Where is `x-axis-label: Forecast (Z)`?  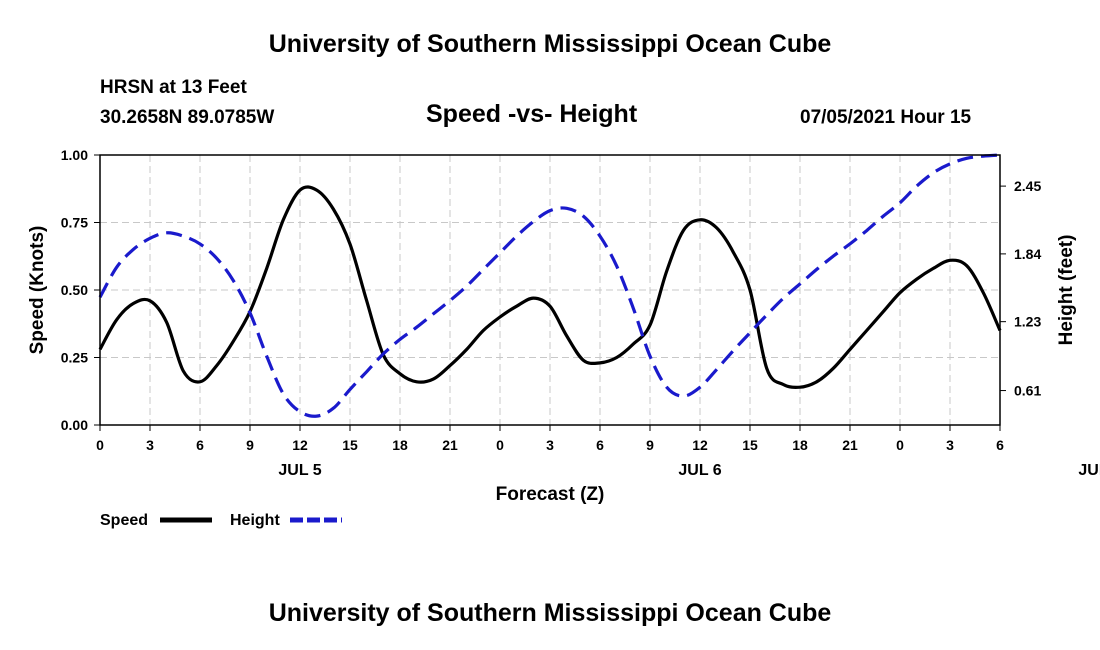
x-axis-label: Forecast (Z) is located at coordinates (550, 494).